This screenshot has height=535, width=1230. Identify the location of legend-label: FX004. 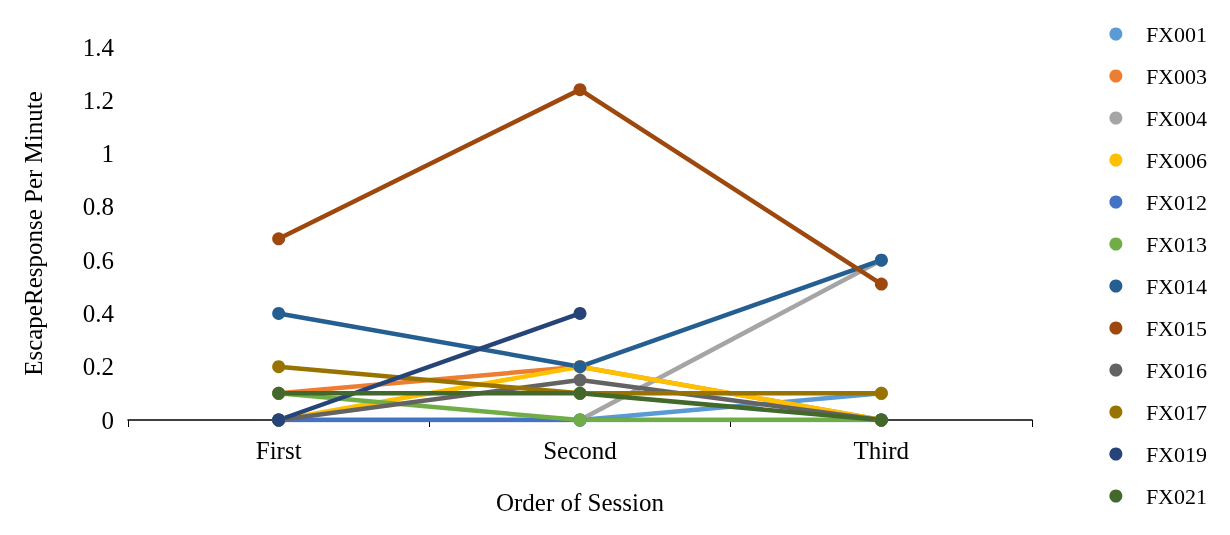
(1176, 118).